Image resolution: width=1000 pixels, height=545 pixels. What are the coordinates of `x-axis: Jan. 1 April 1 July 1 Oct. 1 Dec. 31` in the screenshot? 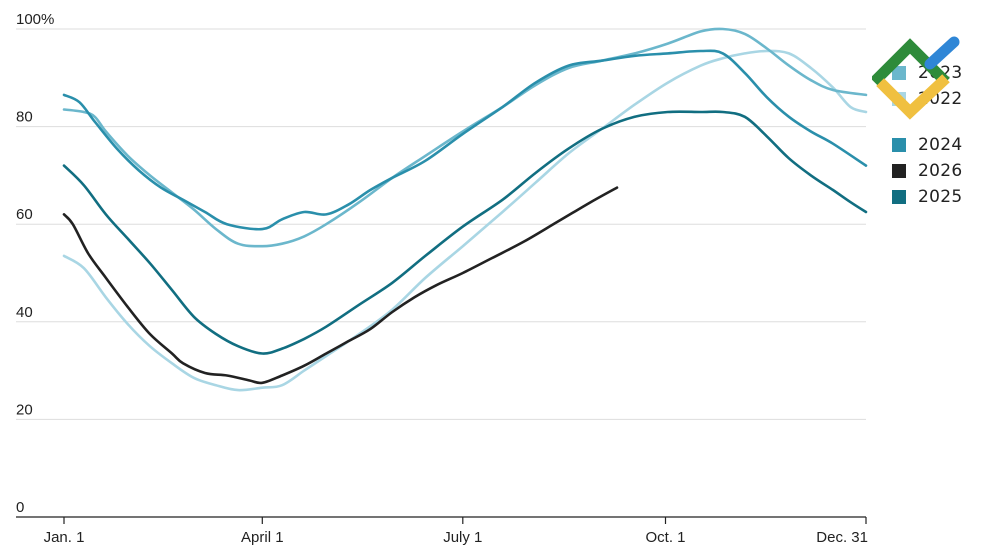 It's located at (442, 530).